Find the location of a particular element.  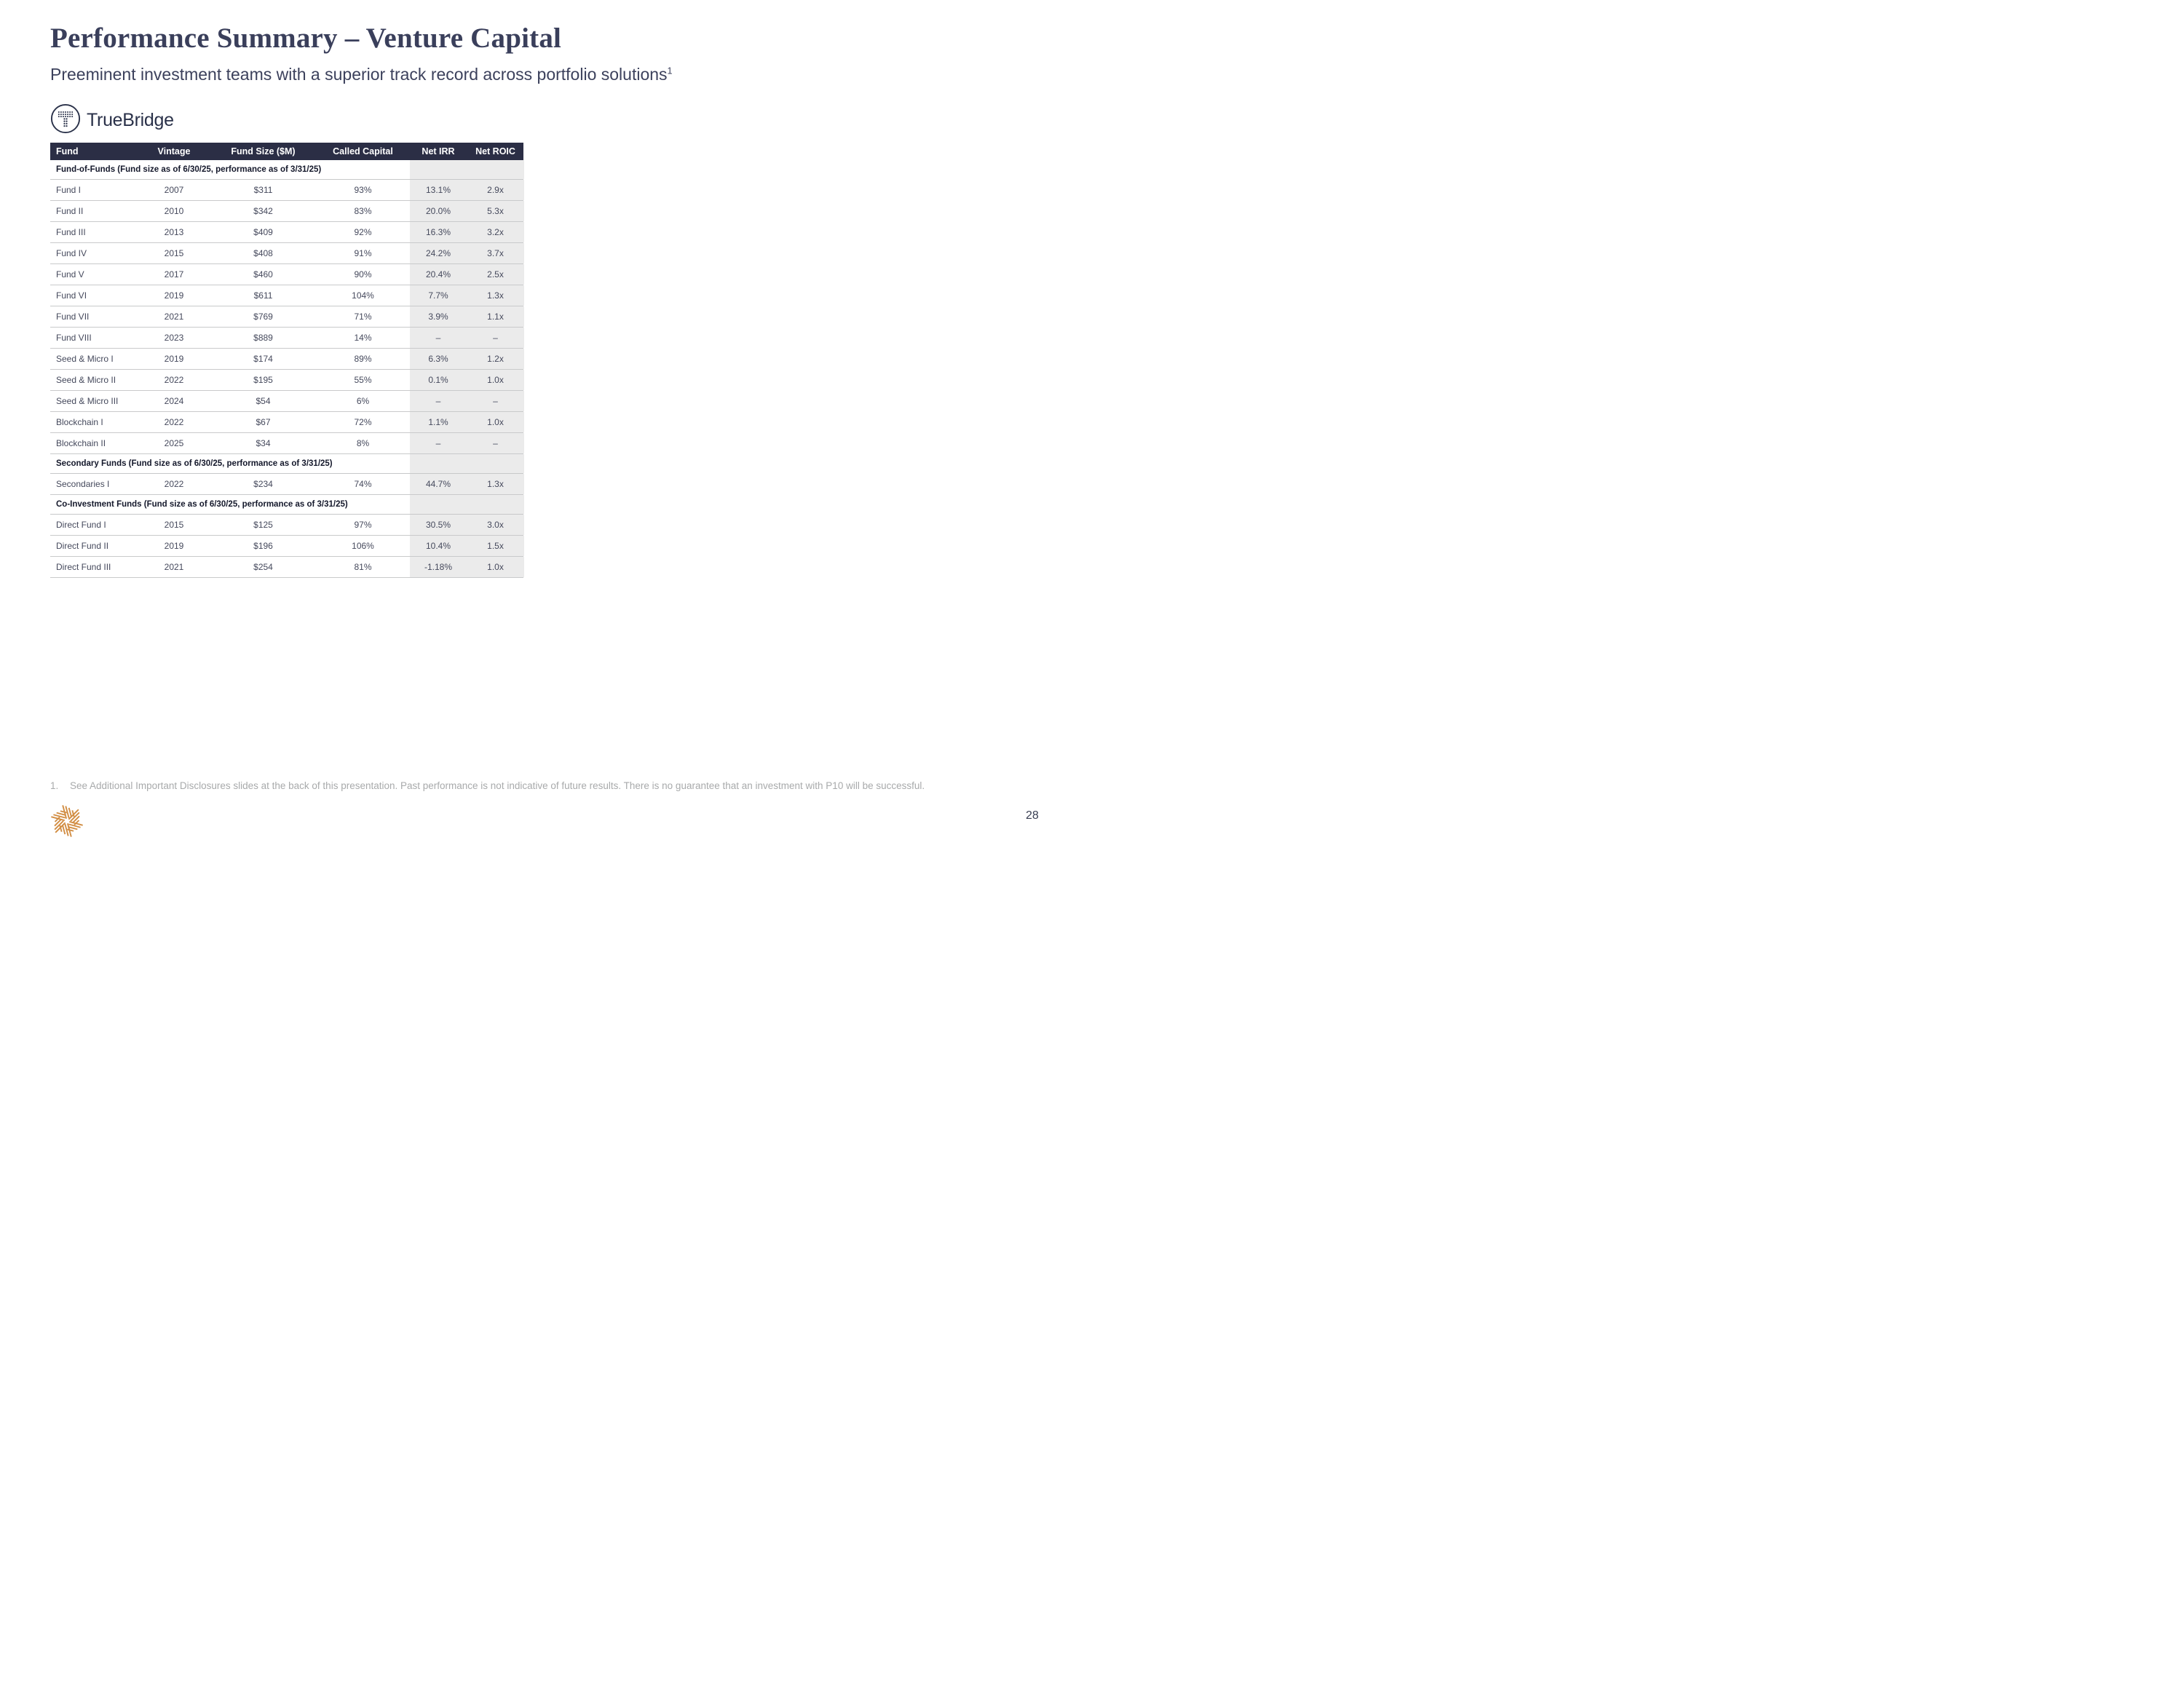

cell-net-roic: 3.7x is located at coordinates (495, 253).